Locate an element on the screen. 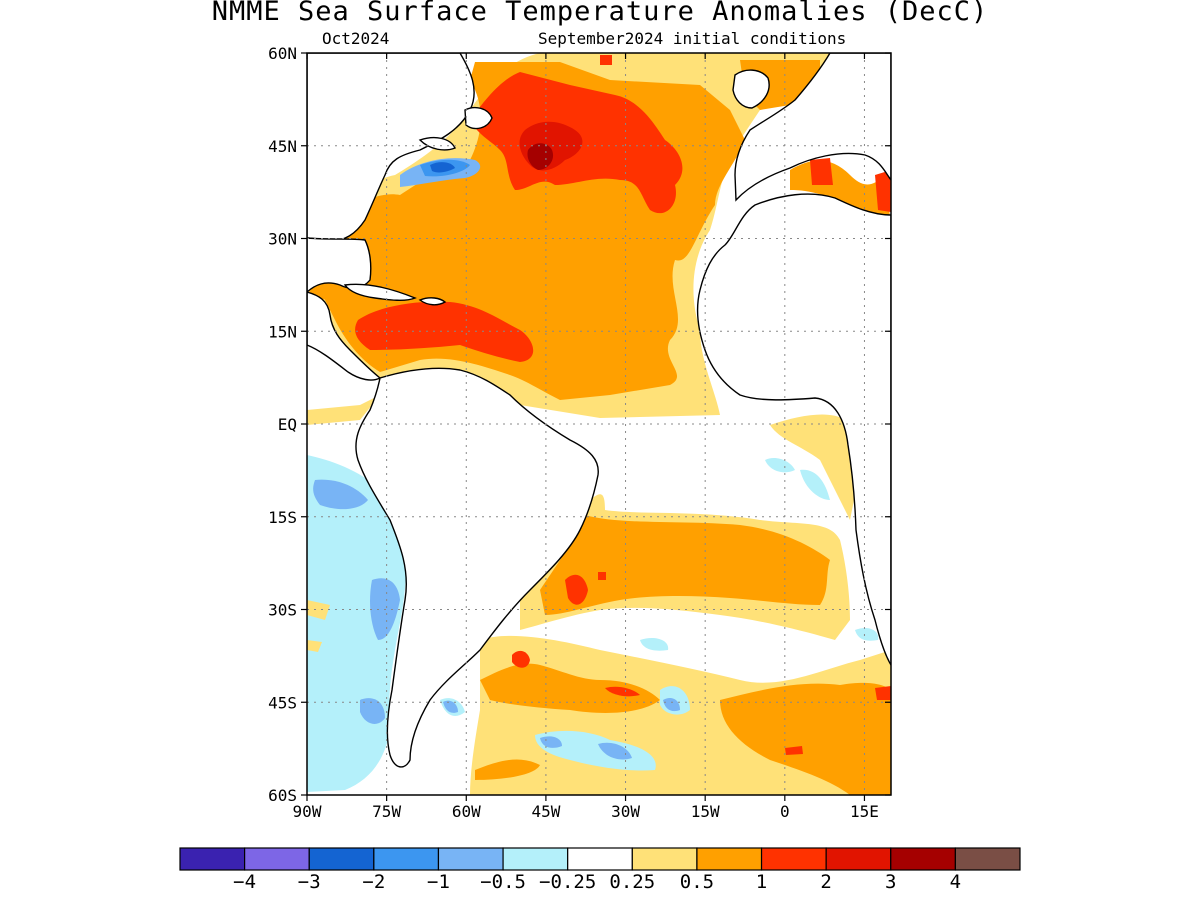 This screenshot has height=900, width=1200. lon-tick-label: 15E is located at coordinates (864, 811).